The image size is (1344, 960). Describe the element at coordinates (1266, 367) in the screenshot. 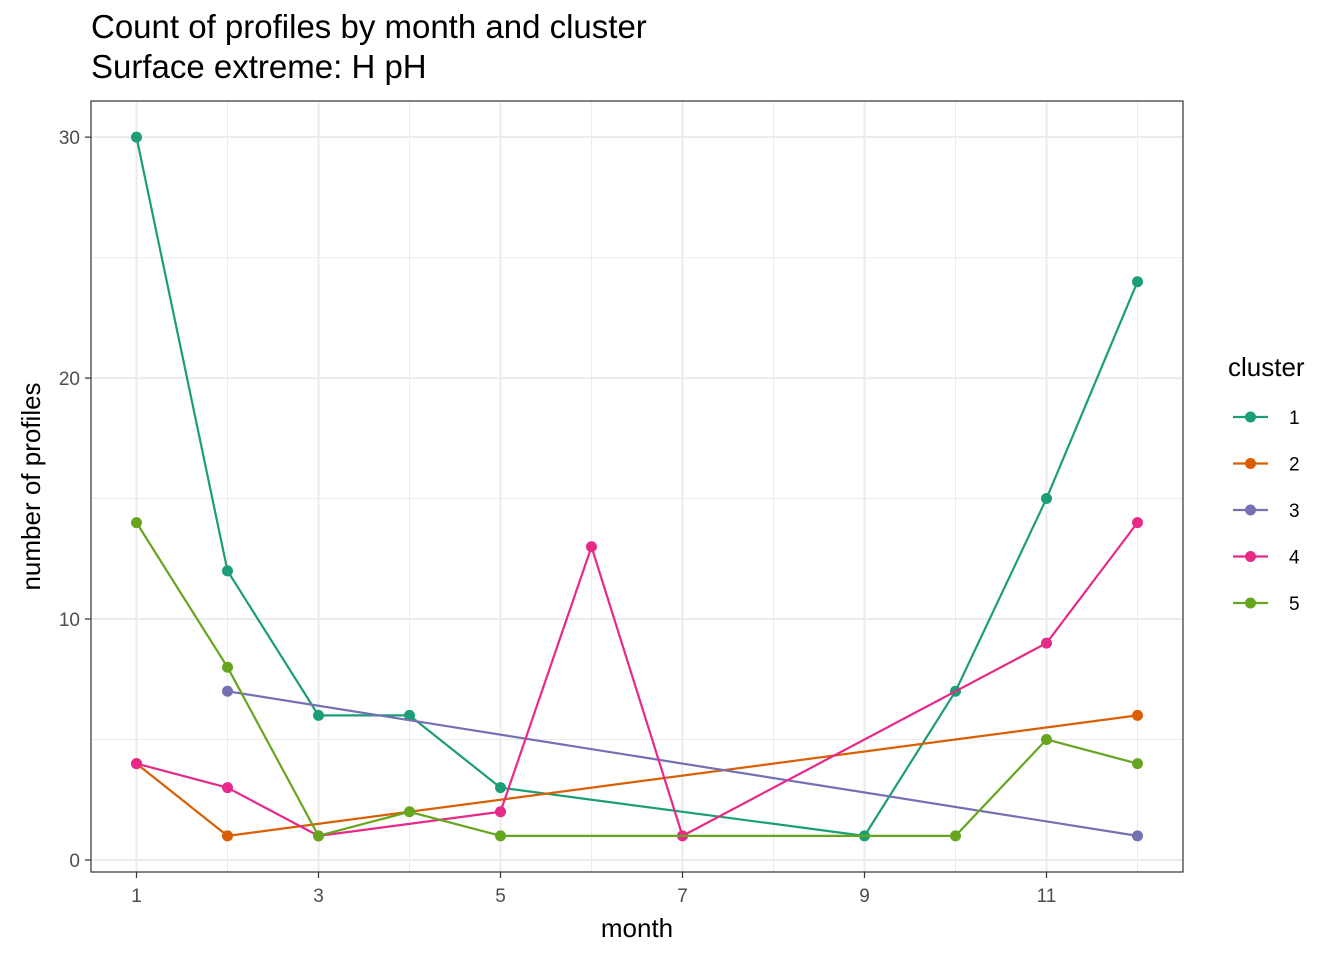

I see `legend-title: cluster` at that location.